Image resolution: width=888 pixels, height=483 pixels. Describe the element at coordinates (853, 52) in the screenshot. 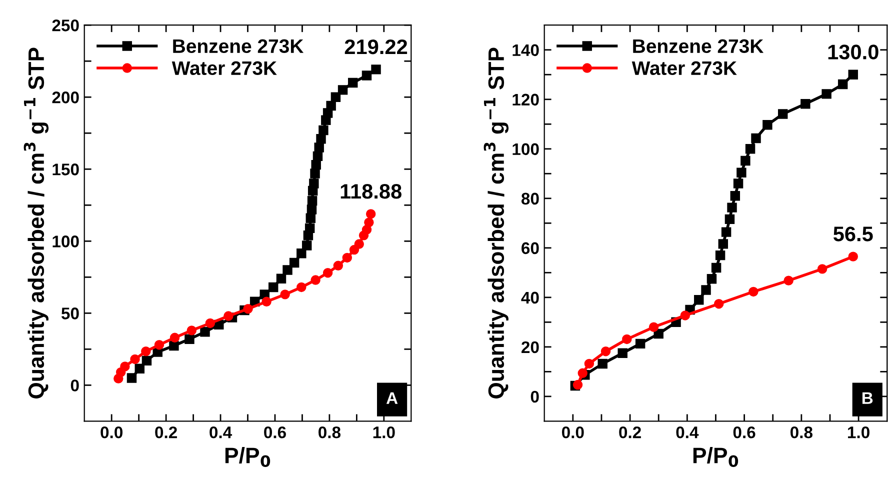

I see `annotation: 130.0` at that location.